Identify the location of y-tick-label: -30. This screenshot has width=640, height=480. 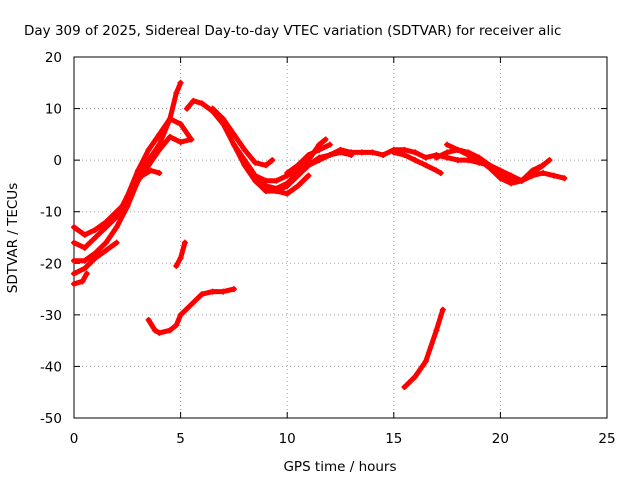
(51, 316).